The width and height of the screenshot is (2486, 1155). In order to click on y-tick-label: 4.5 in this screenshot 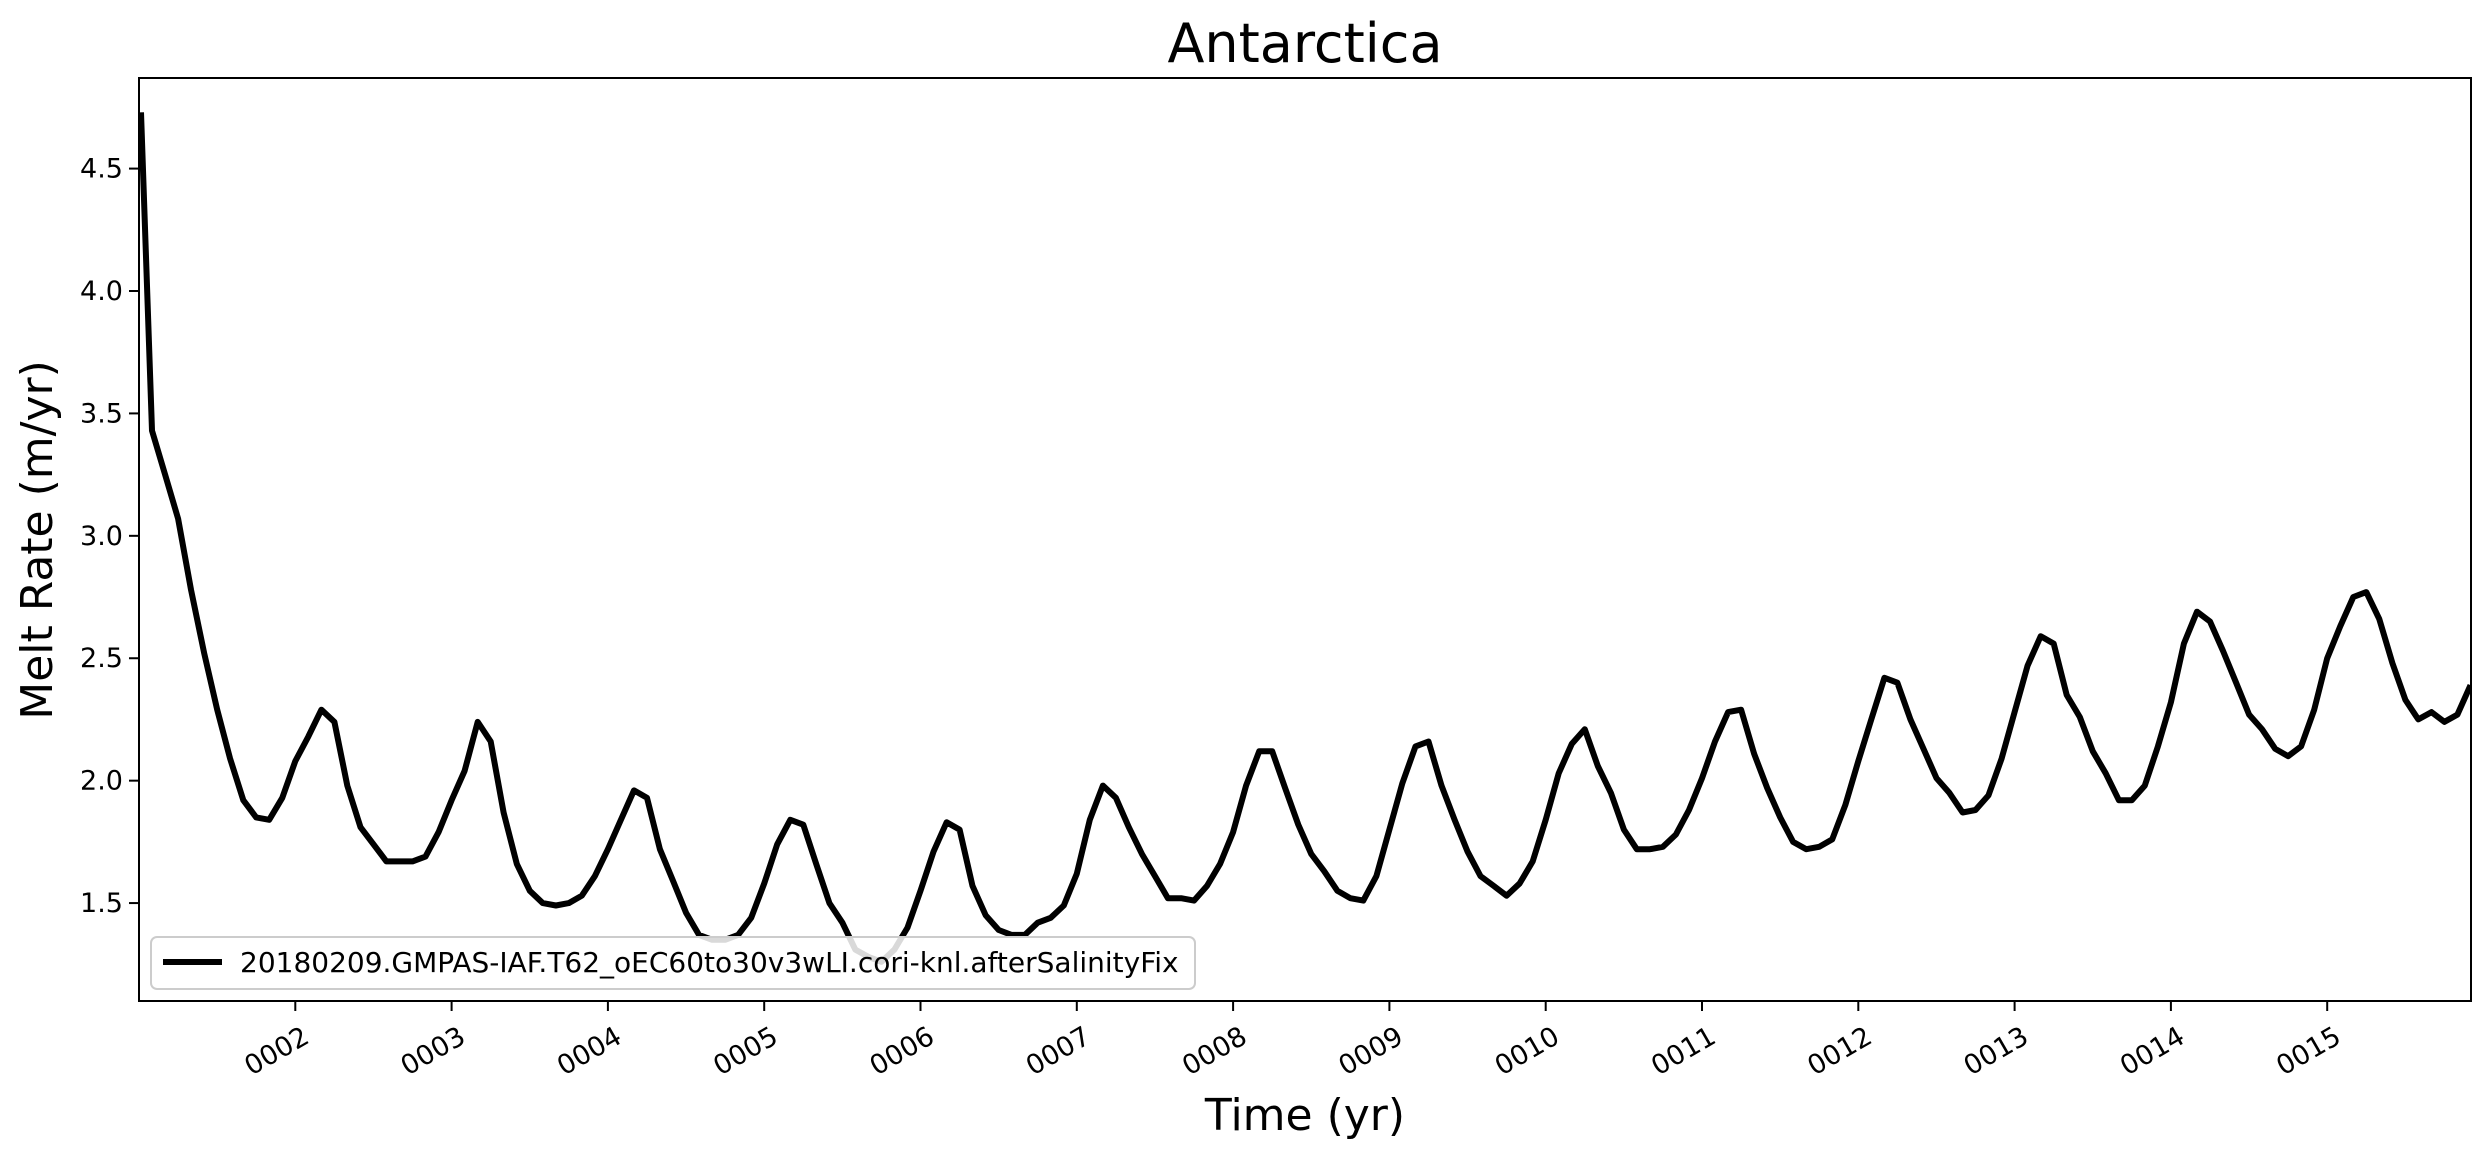, I will do `click(101, 169)`.